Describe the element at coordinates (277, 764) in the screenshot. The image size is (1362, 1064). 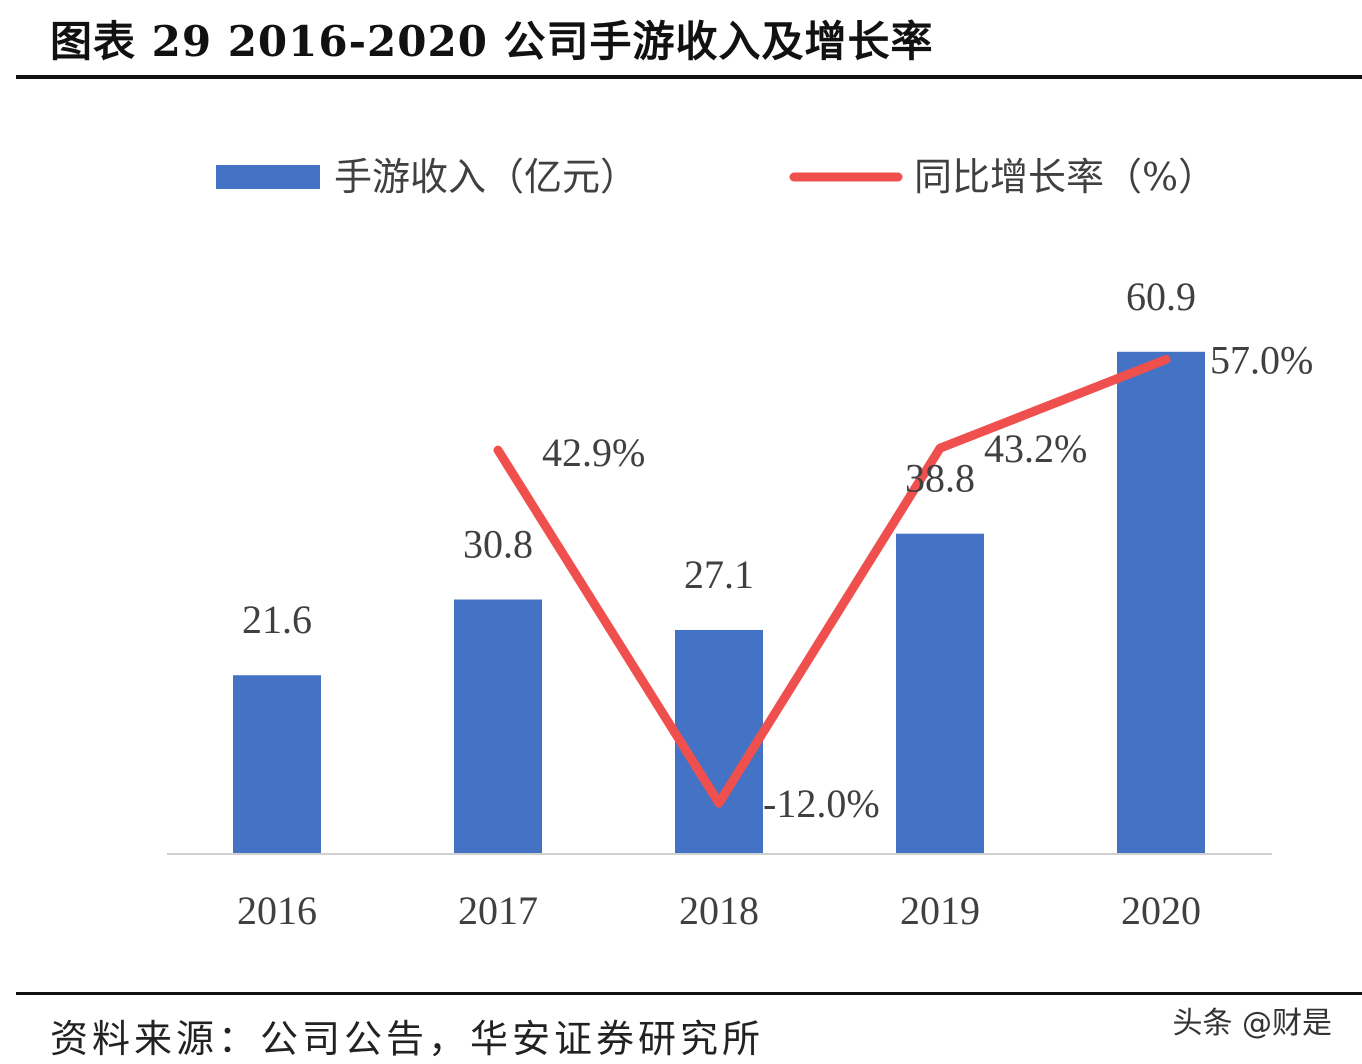
I see `bar-2016` at that location.